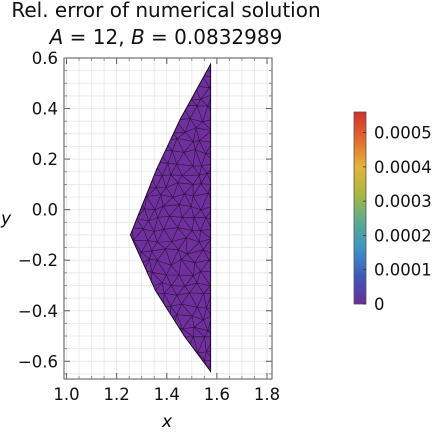  Describe the element at coordinates (167, 394) in the screenshot. I see `x-tick-label: 1.4` at that location.